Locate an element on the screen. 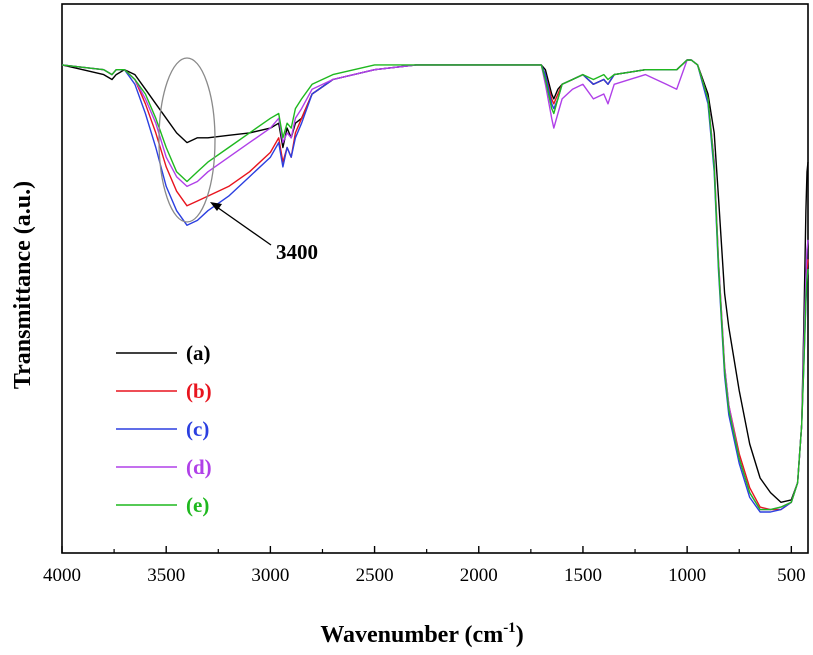 Image resolution: width=813 pixels, height=655 pixels. x-tick-label: 500 is located at coordinates (791, 575).